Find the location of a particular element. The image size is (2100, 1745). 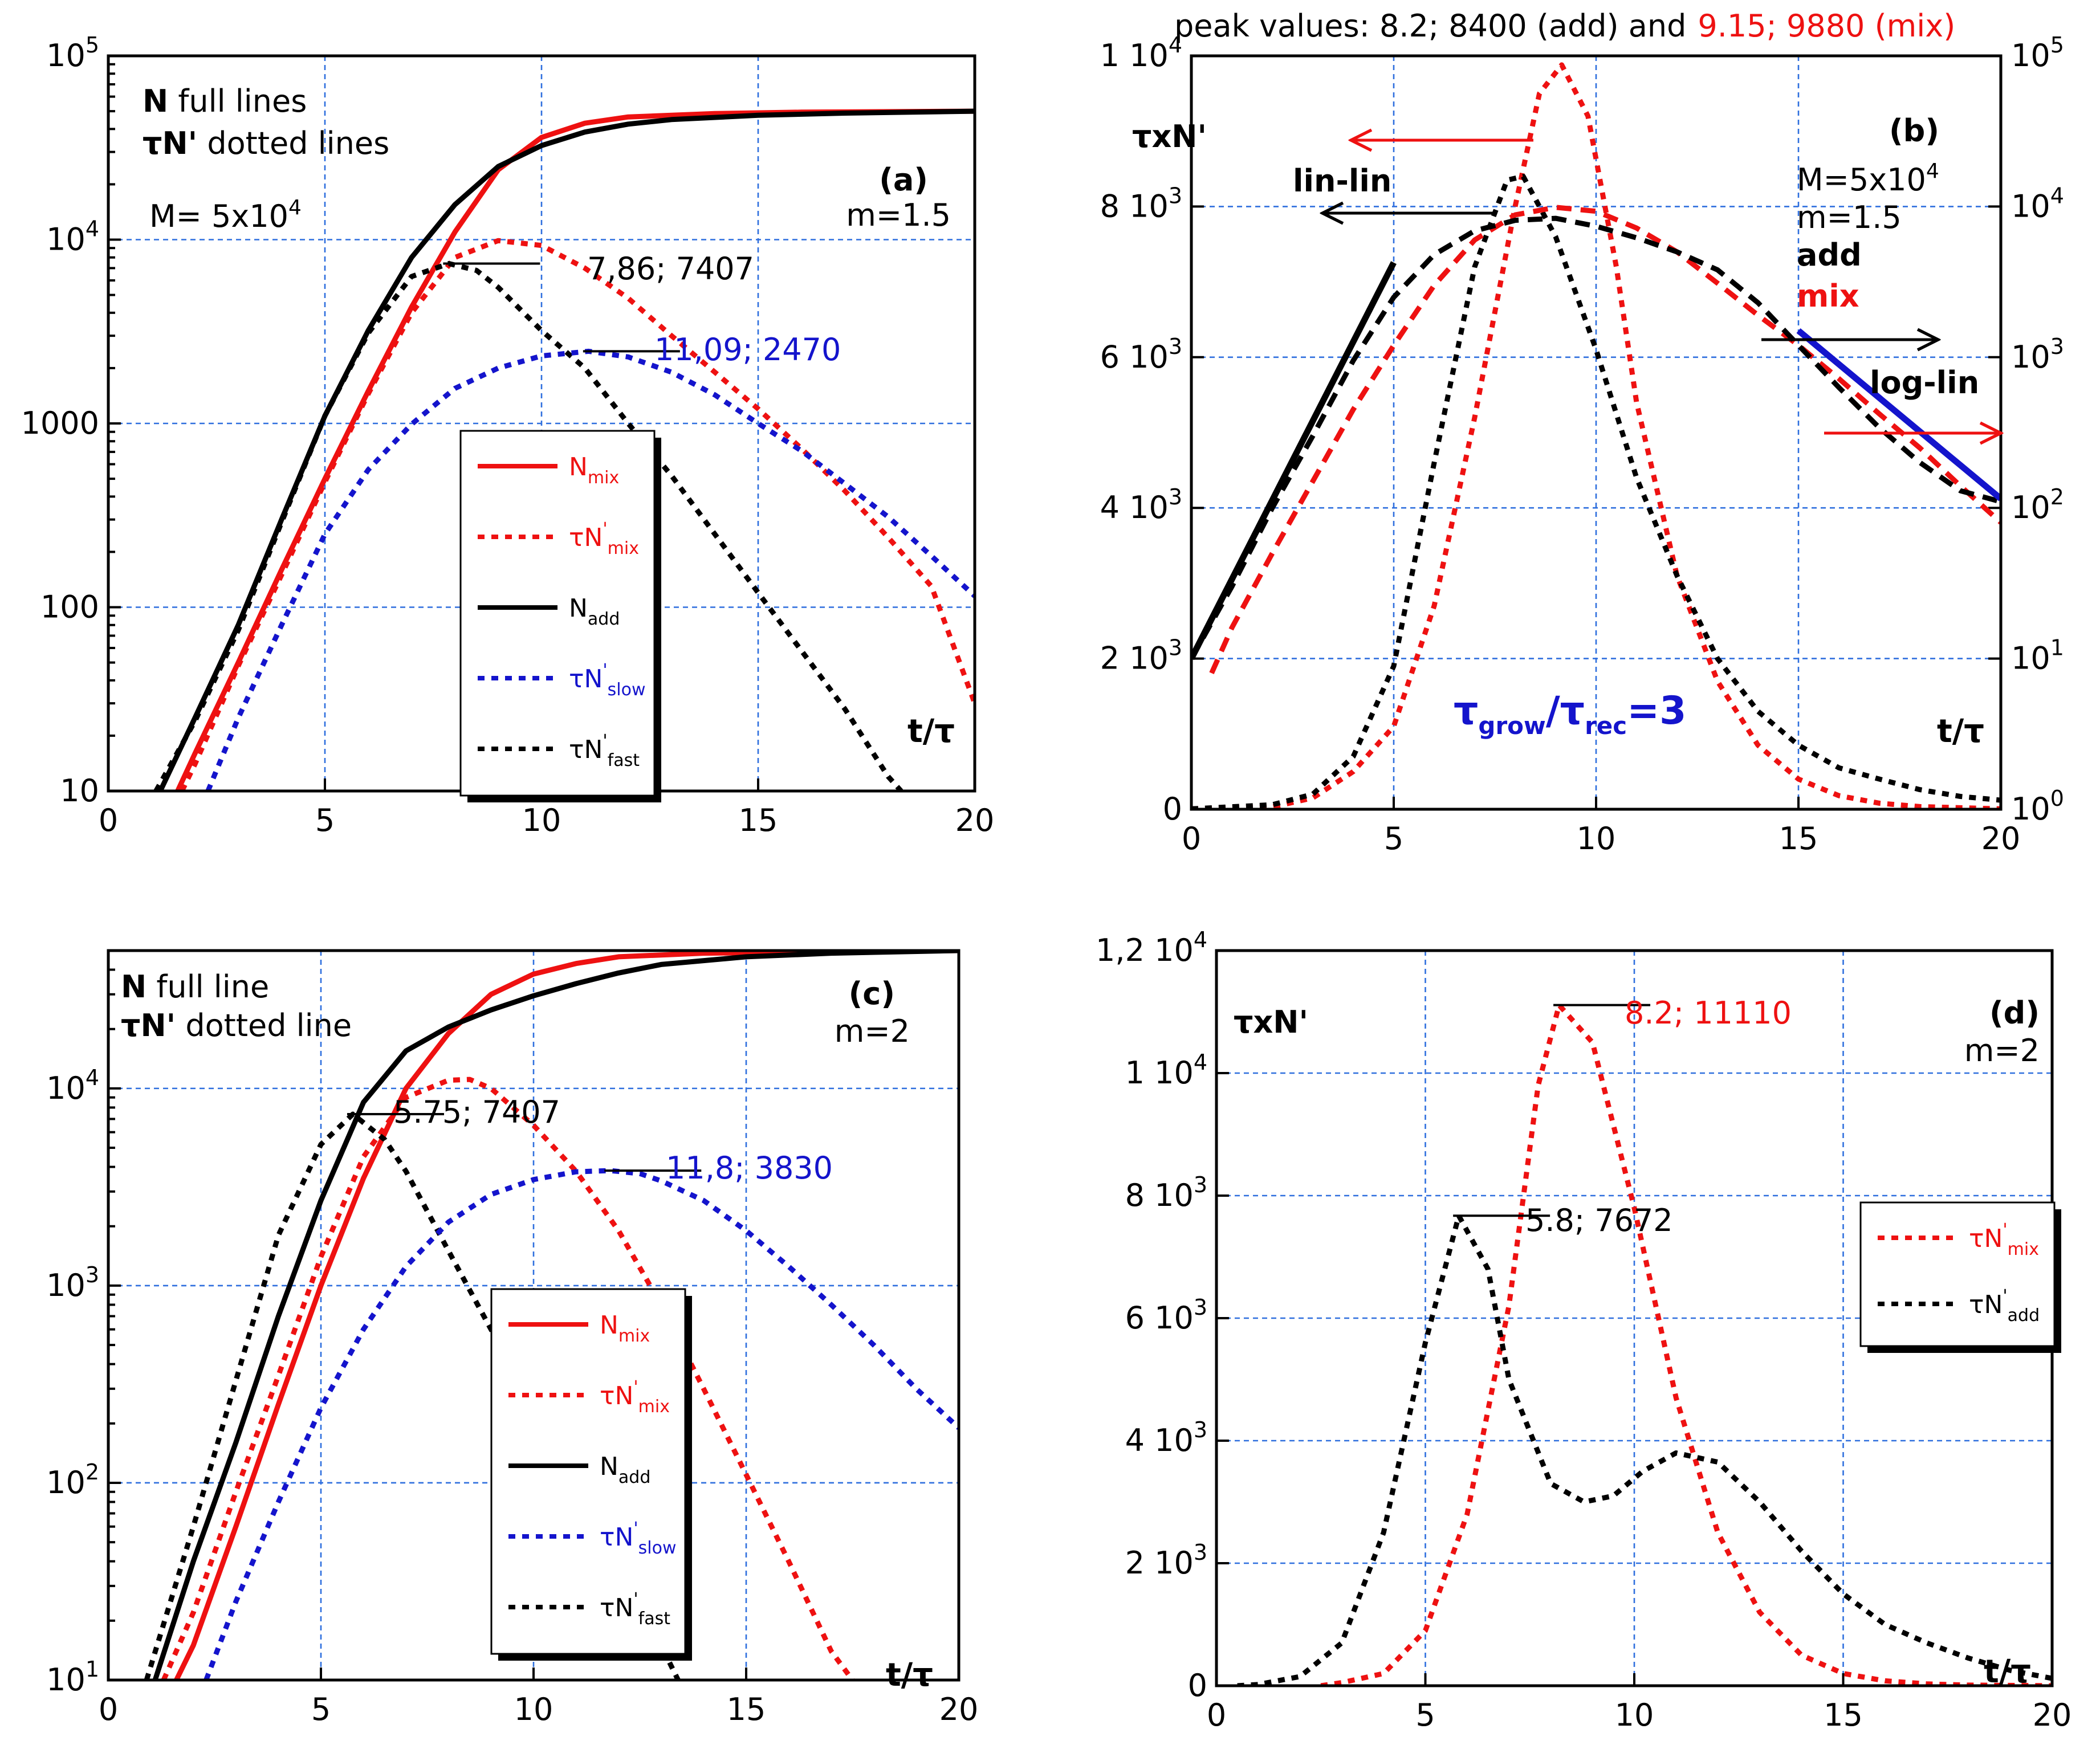

panel-c-y-tick-label: 10² is located at coordinates (72, 1480).